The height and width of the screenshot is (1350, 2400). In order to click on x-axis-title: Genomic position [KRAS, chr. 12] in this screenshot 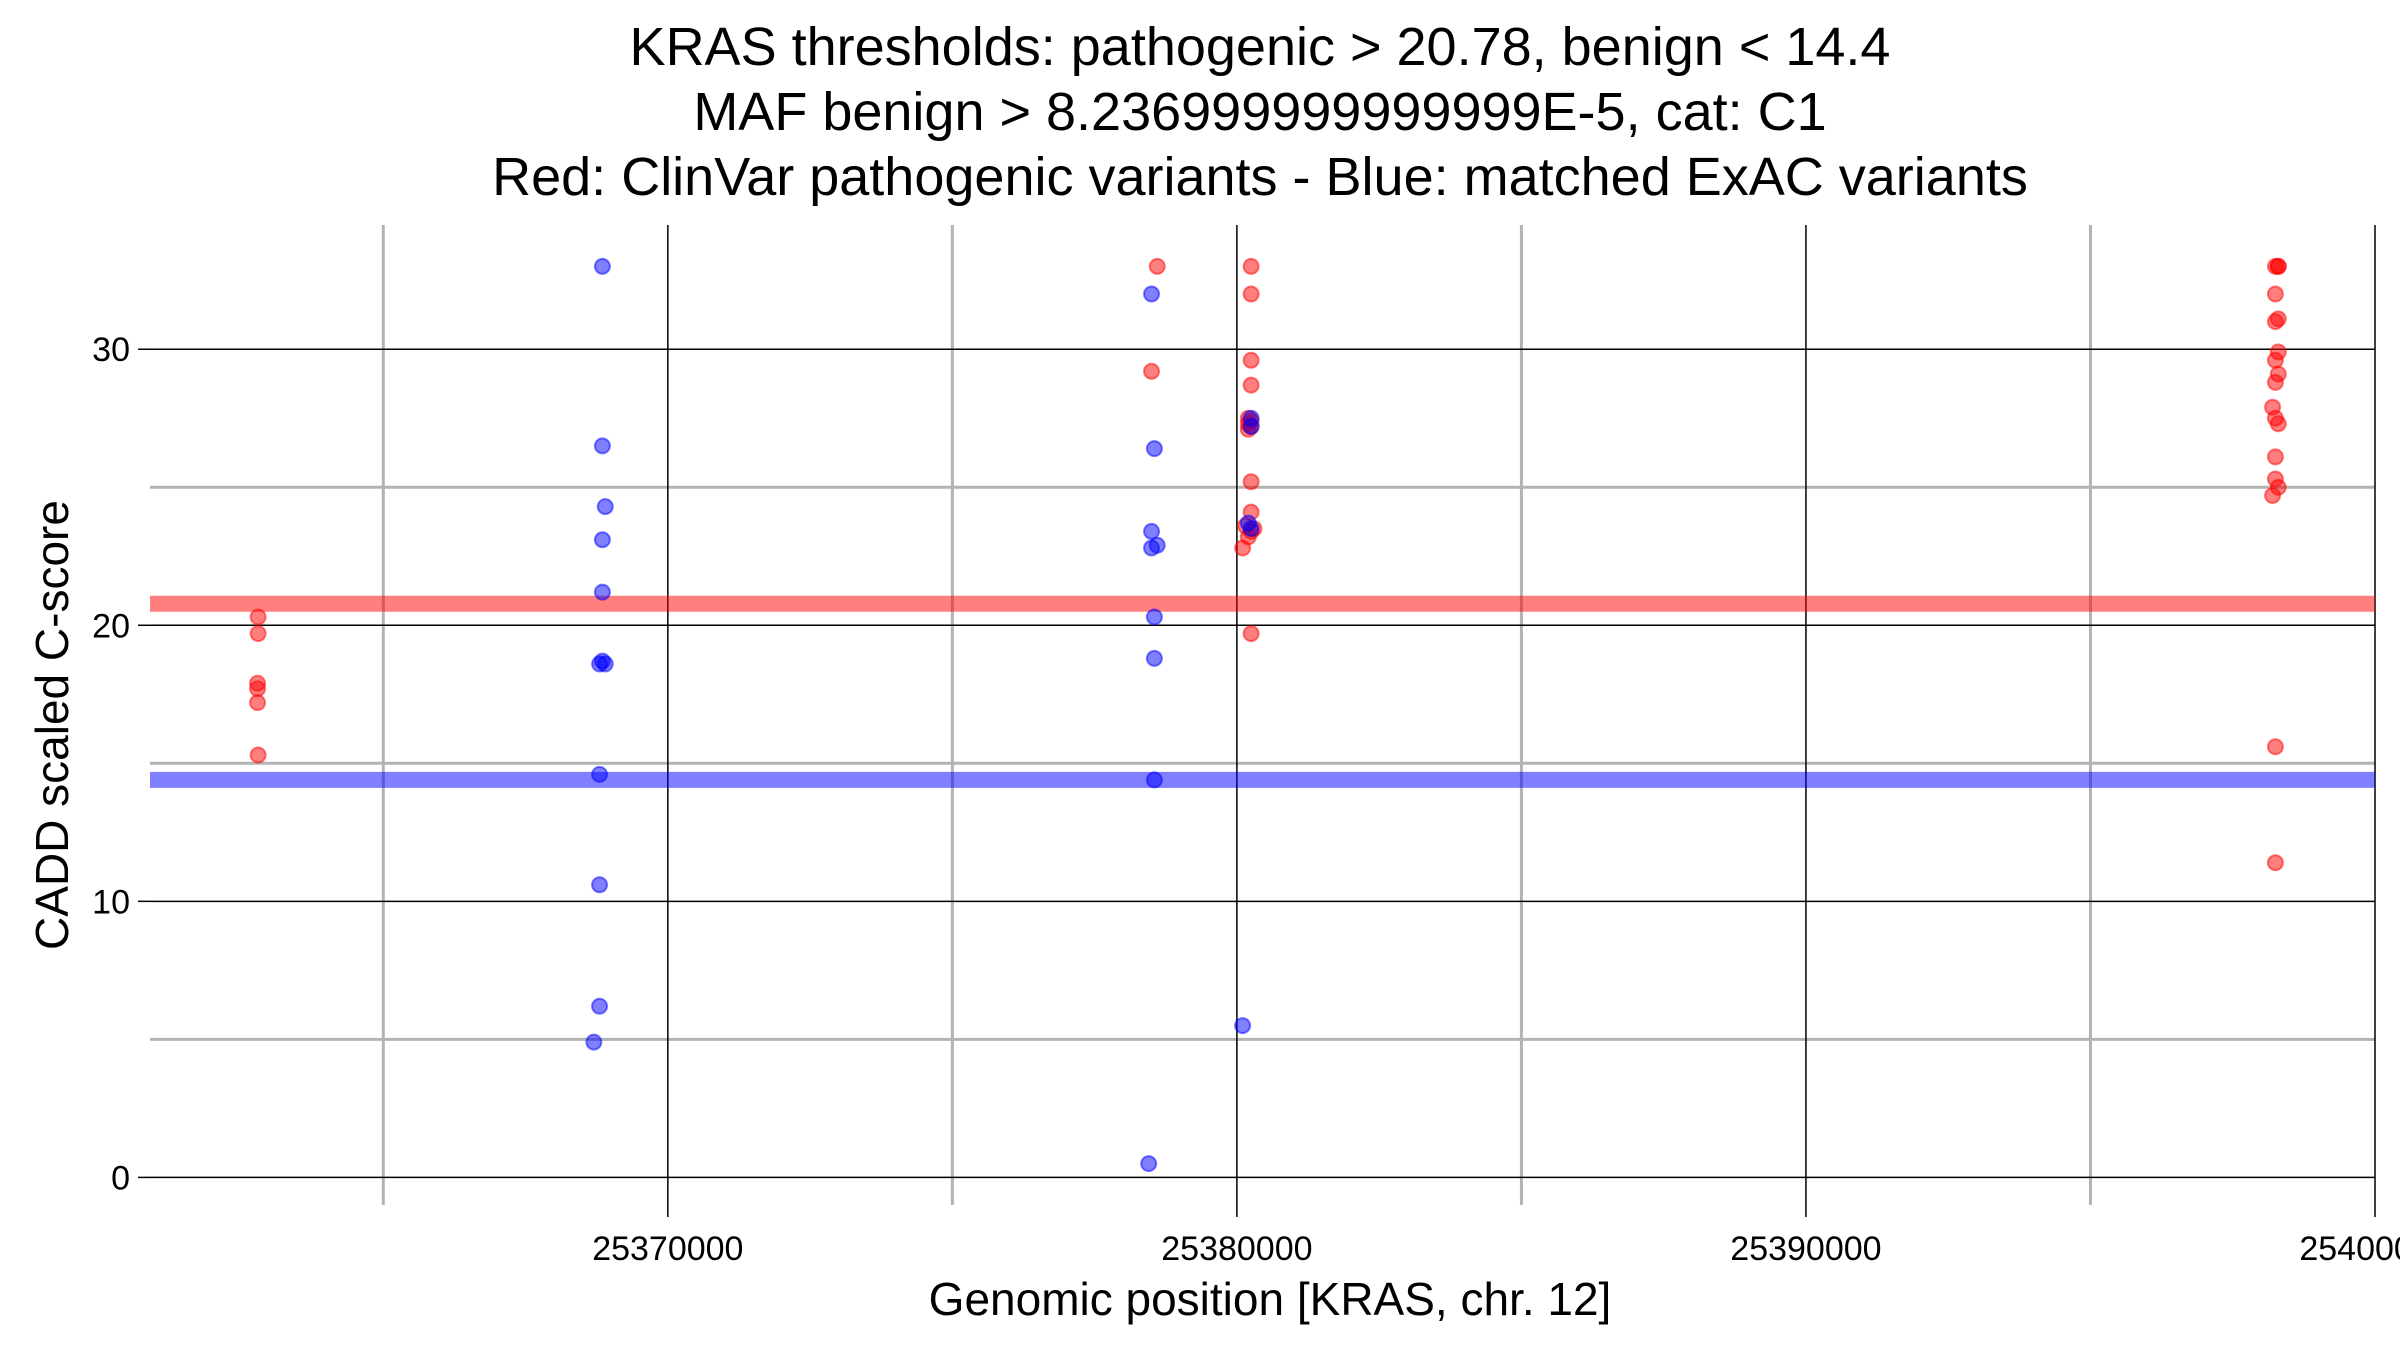, I will do `click(1270, 1299)`.